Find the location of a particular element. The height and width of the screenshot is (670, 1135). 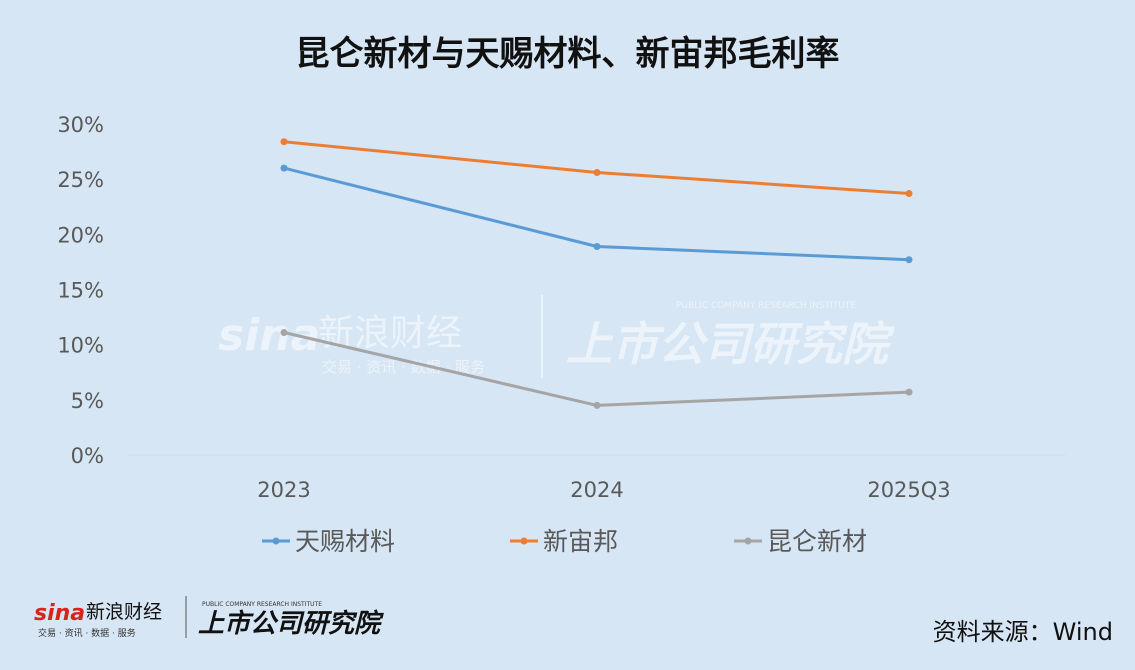

x-axis: 2023 2024 2025Q3 is located at coordinates (603, 490).